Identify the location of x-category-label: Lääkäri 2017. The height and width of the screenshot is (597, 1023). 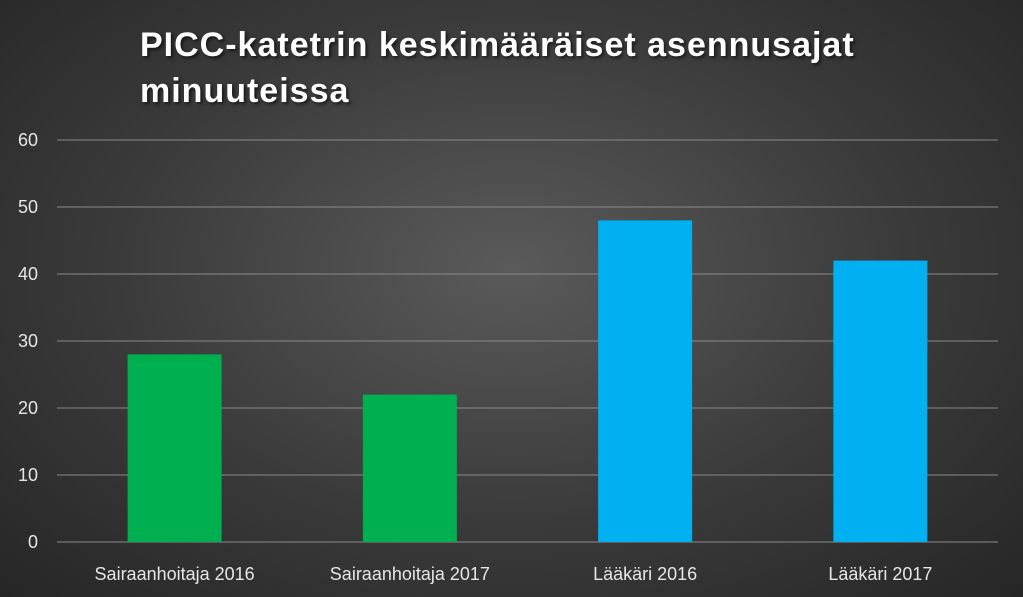
(880, 574).